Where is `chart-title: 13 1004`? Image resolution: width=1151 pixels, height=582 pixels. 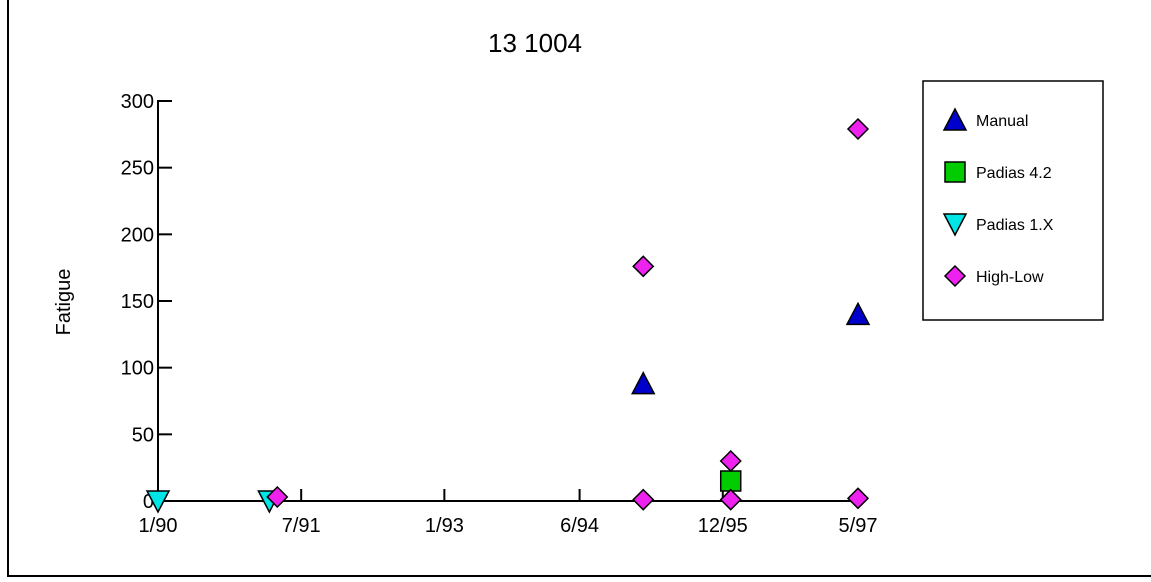
chart-title: 13 1004 is located at coordinates (535, 43).